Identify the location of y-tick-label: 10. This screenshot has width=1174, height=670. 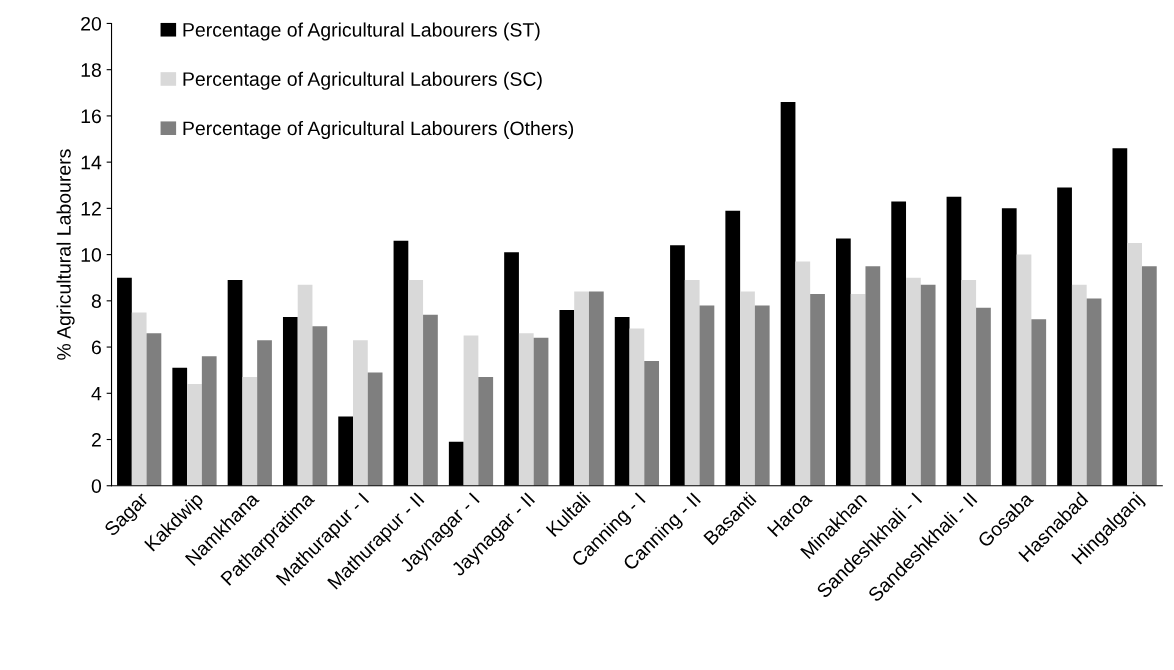
(91, 255).